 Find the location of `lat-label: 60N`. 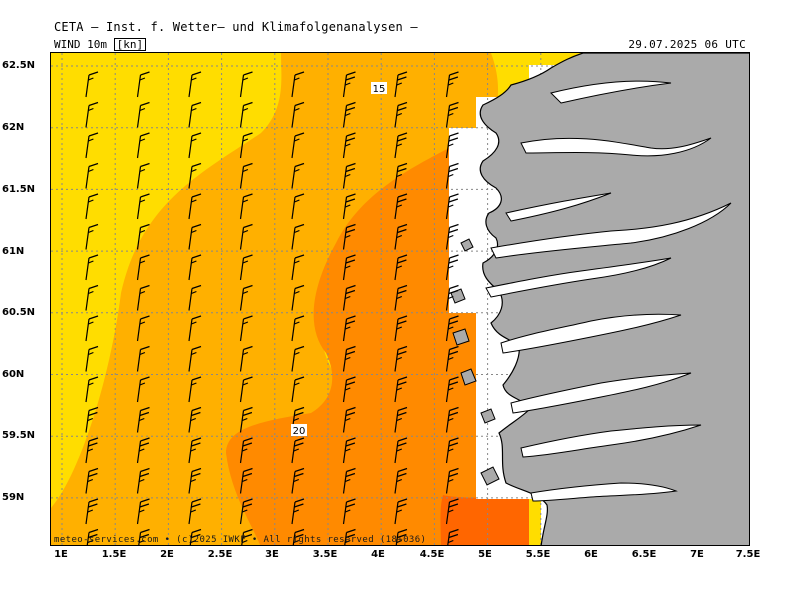

lat-label: 60N is located at coordinates (13, 374).